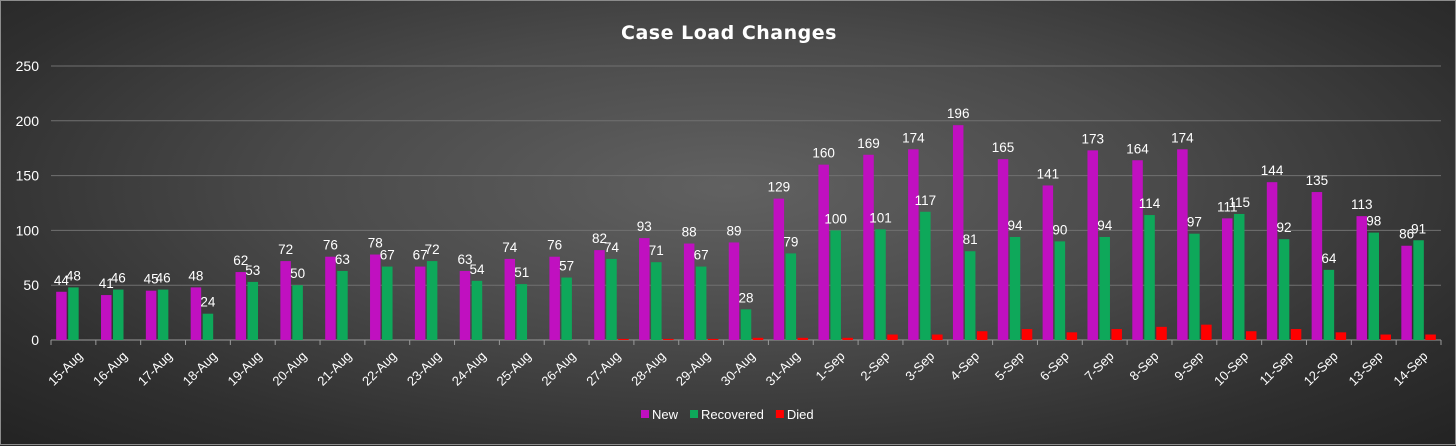 The width and height of the screenshot is (1456, 446). I want to click on data-label-recovered: 115, so click(1239, 202).